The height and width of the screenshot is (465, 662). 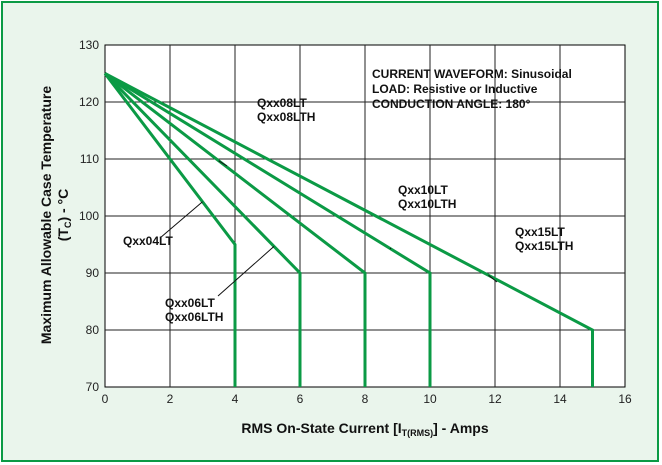 What do you see at coordinates (282, 103) in the screenshot?
I see `series-label: Qxx08LT` at bounding box center [282, 103].